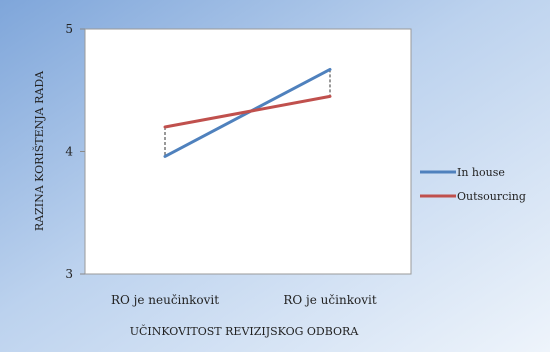 This screenshot has height=352, width=550. What do you see at coordinates (329, 300) in the screenshot?
I see `x-tick-label-1: RO je učinkovit` at bounding box center [329, 300].